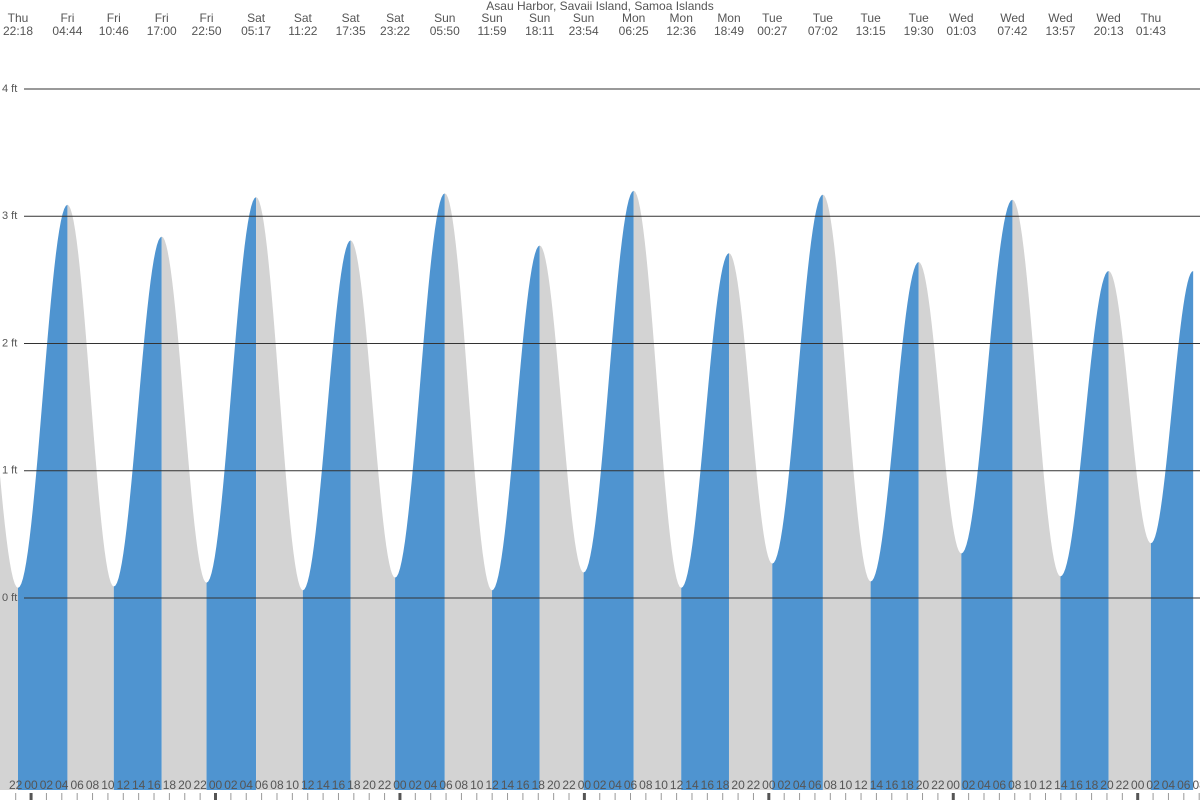 The width and height of the screenshot is (1200, 800). Describe the element at coordinates (18, 31) in the screenshot. I see `event-time: 22:18` at that location.